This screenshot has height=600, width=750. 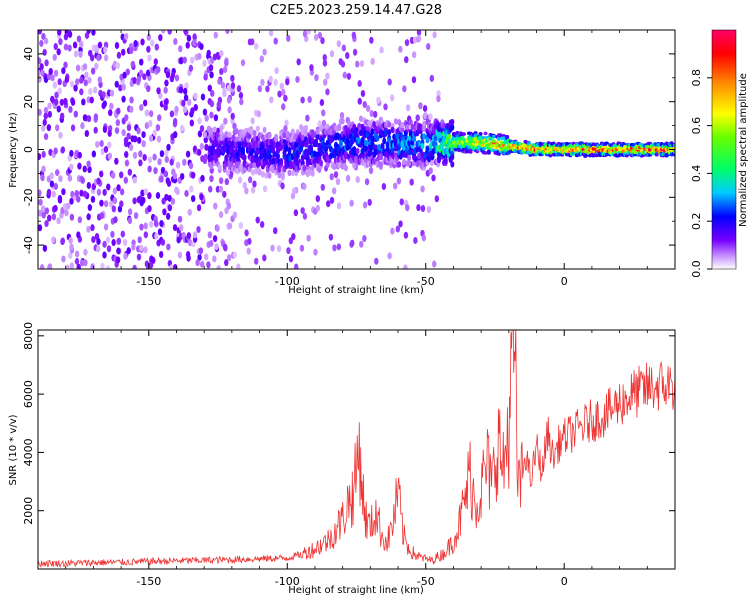 What do you see at coordinates (696, 221) in the screenshot?
I see `colorbar-tick-label: 0.2` at bounding box center [696, 221].